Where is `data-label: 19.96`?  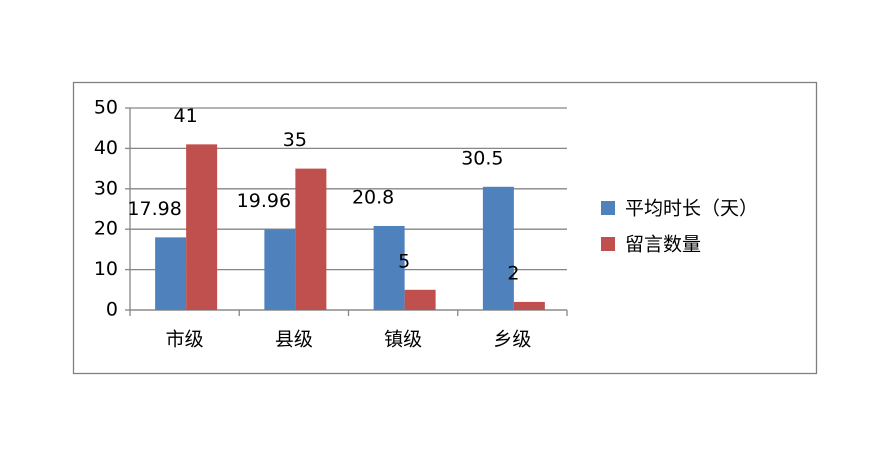 data-label: 19.96 is located at coordinates (264, 201).